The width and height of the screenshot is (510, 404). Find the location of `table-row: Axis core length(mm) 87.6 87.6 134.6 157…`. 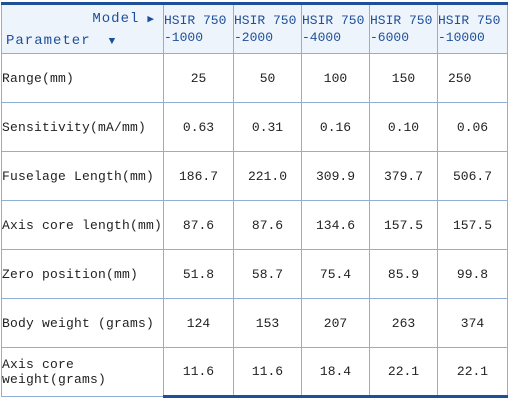

table-row: Axis core length(mm) 87.6 87.6 134.6 157… is located at coordinates (254, 225).